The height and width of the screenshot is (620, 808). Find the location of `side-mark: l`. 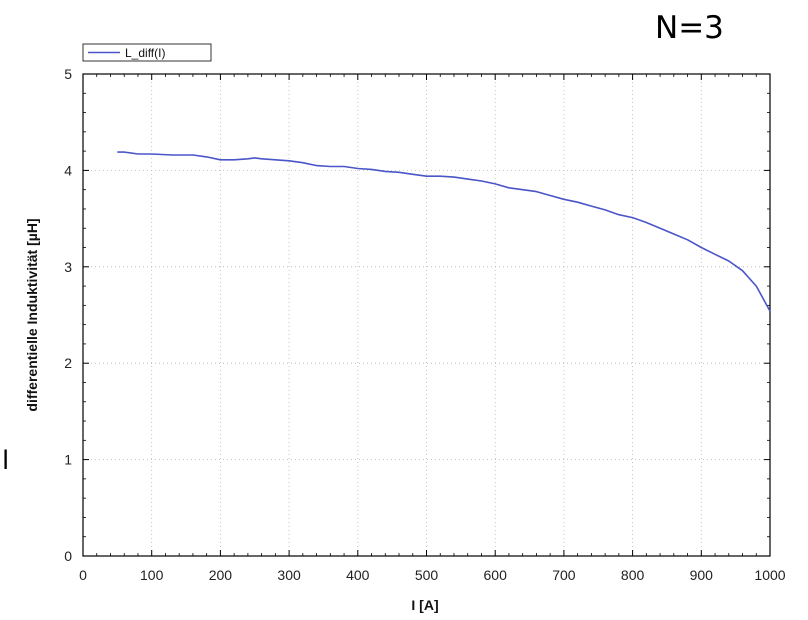

side-mark: l is located at coordinates (6, 461).